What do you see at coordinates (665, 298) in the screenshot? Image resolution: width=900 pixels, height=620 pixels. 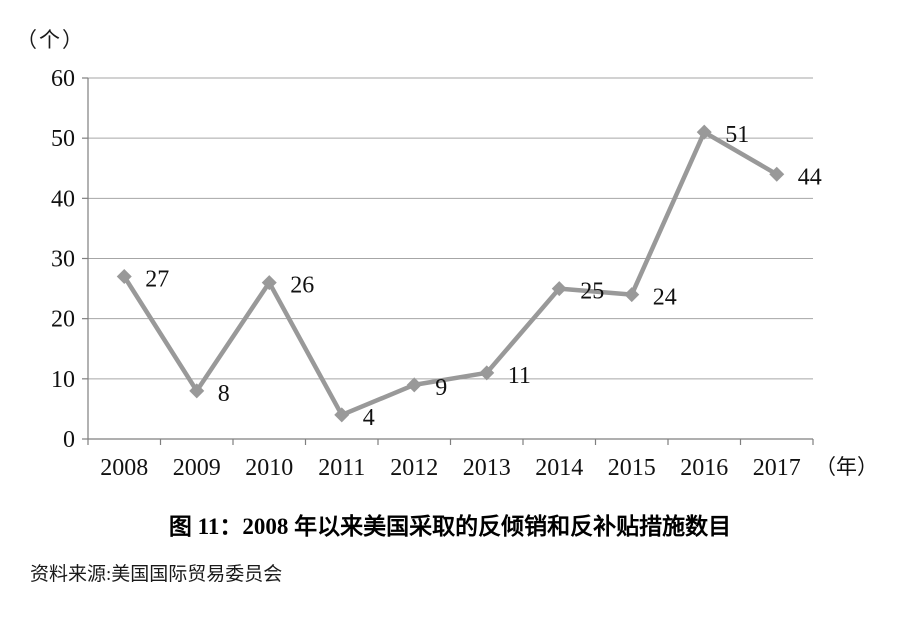 I see `data-label: 24` at bounding box center [665, 298].